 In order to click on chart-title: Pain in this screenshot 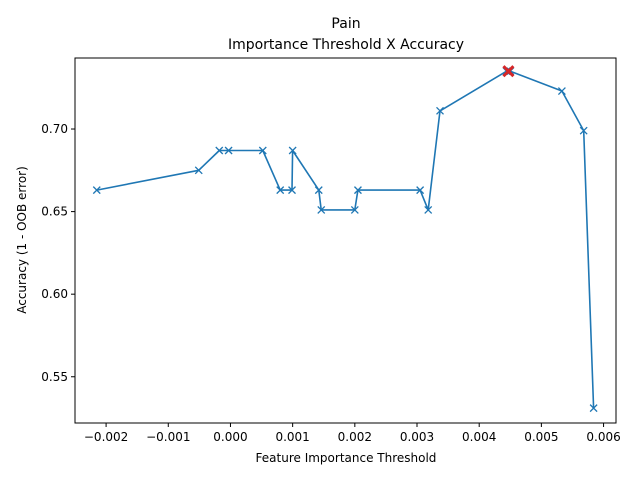, I will do `click(345, 24)`.